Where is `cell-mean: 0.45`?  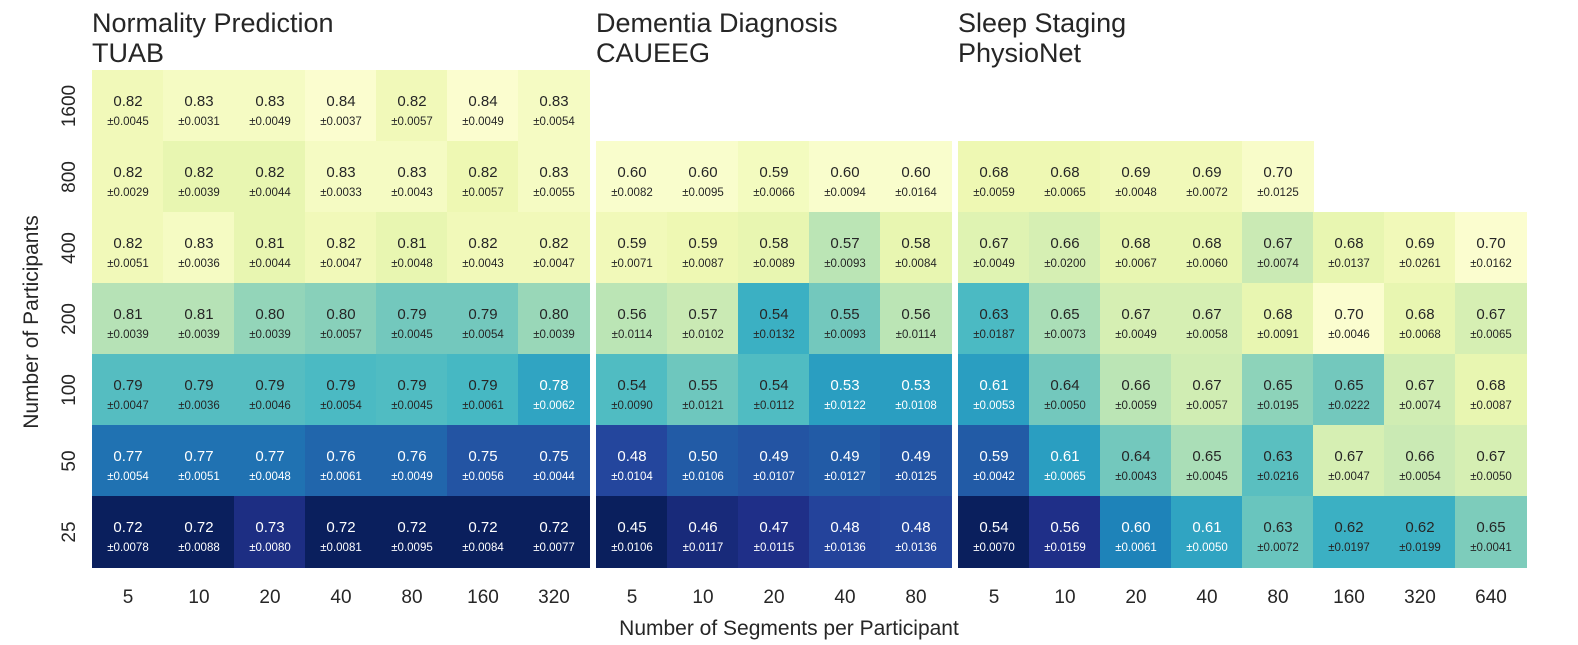 cell-mean: 0.45 is located at coordinates (632, 527).